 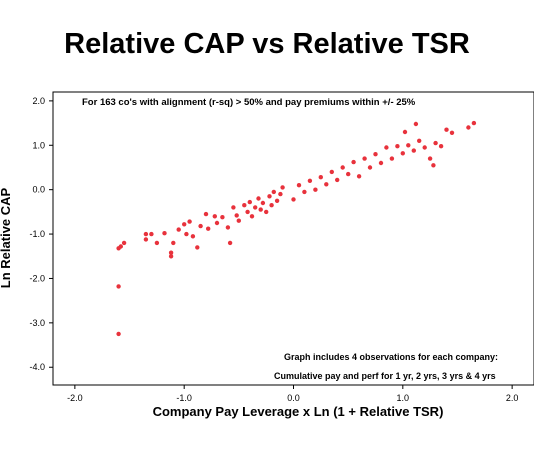 I want to click on y-tick-label: -3.0, so click(x=37, y=323).